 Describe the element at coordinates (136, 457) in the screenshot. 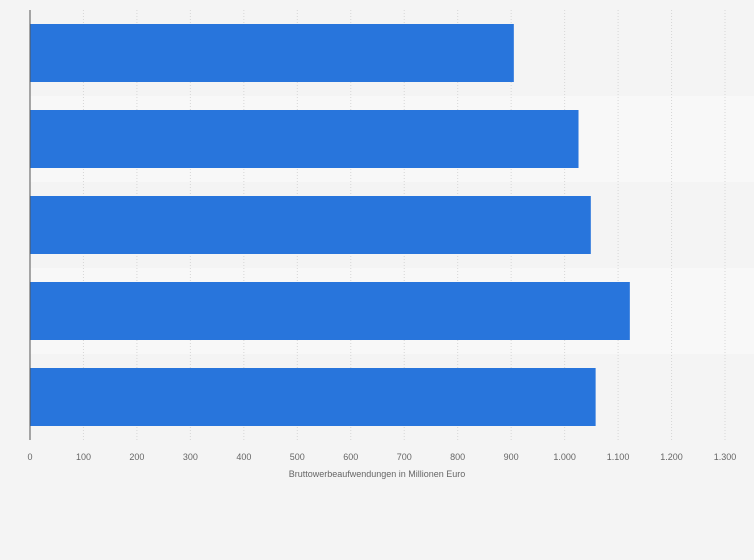

I see `x-tick-label: 200` at that location.